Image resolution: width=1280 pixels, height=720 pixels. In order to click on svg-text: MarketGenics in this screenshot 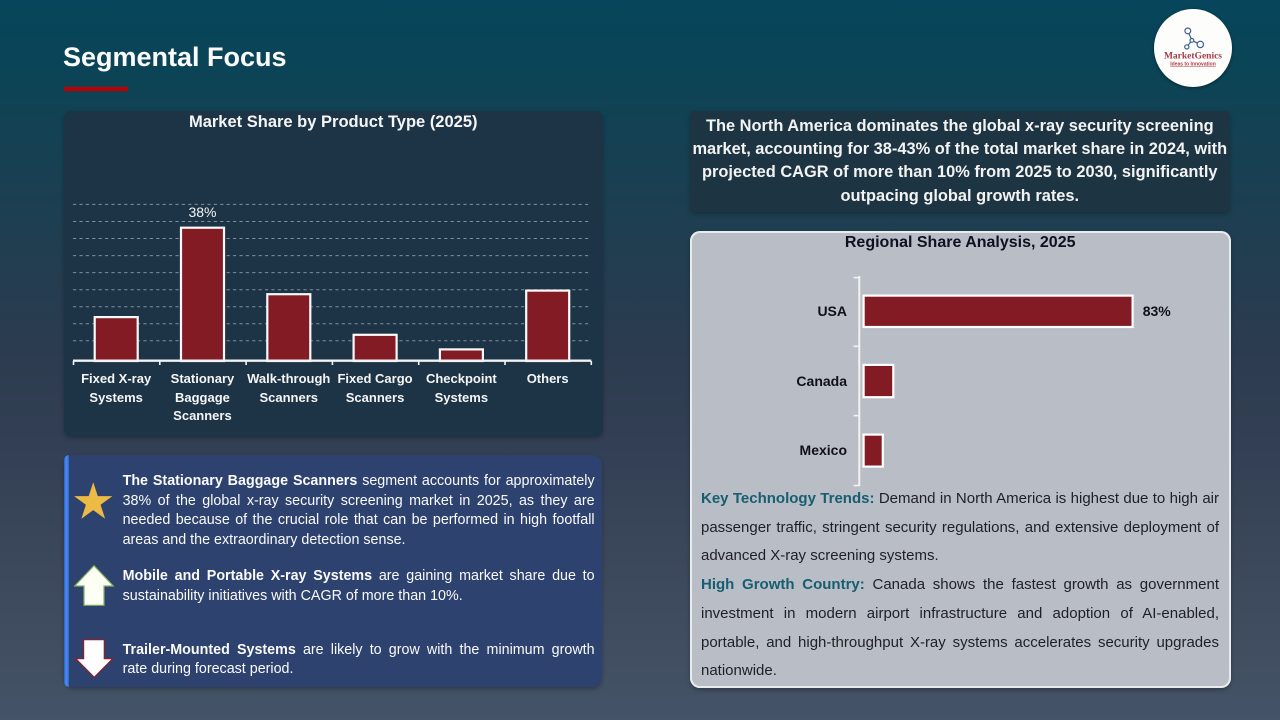, I will do `click(1193, 57)`.